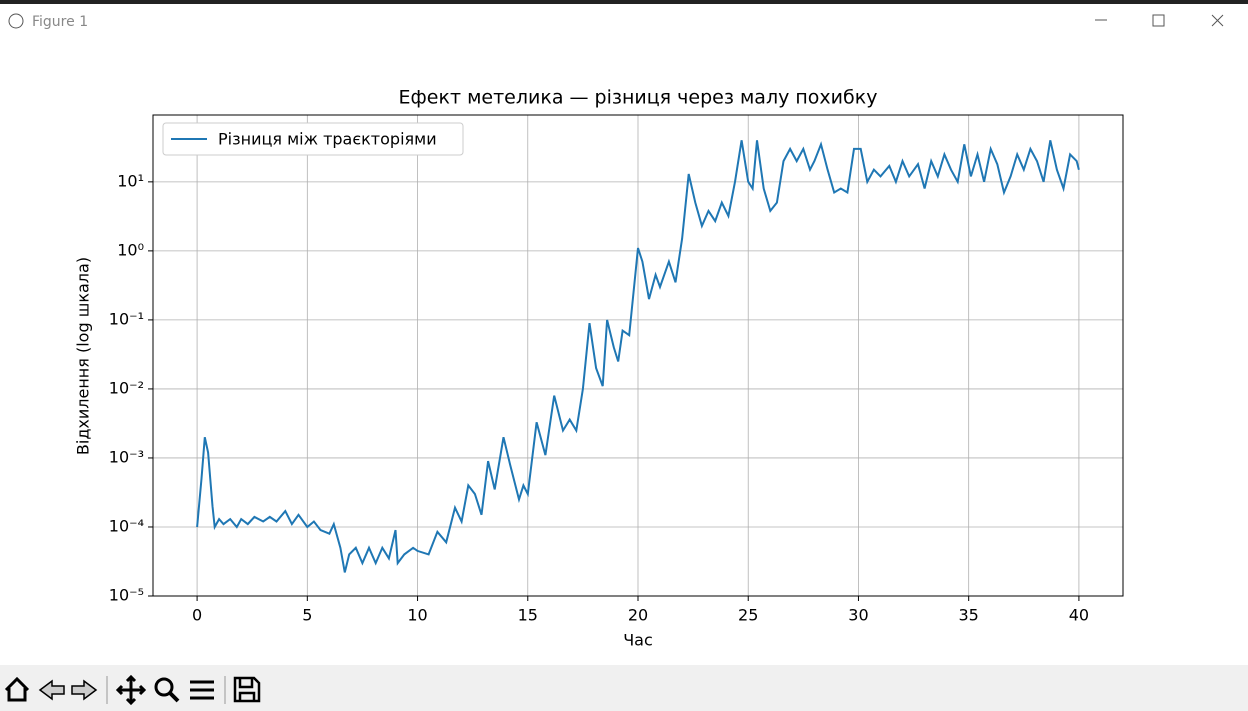 The height and width of the screenshot is (711, 1248). What do you see at coordinates (307, 615) in the screenshot?
I see `x-tick-label: 5` at bounding box center [307, 615].